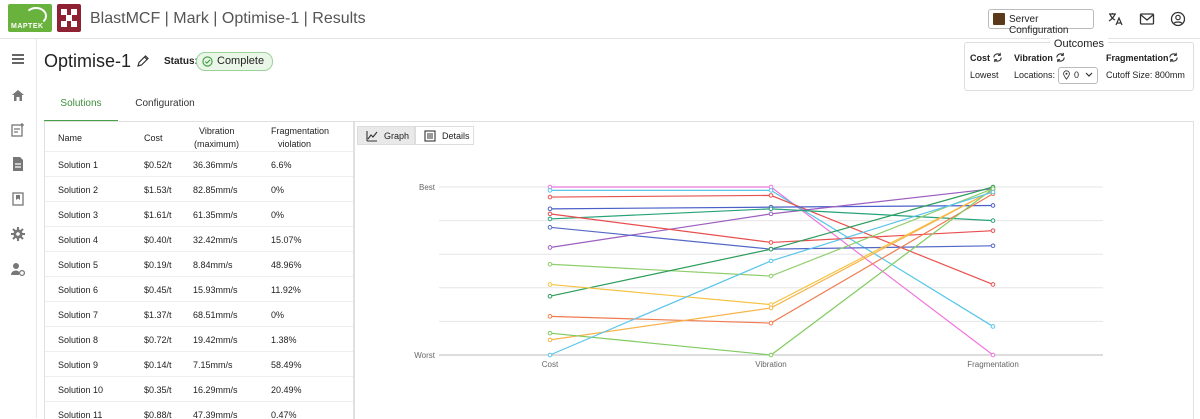 This screenshot has height=419, width=1200. I want to click on bookmark-icon, so click(18, 199).